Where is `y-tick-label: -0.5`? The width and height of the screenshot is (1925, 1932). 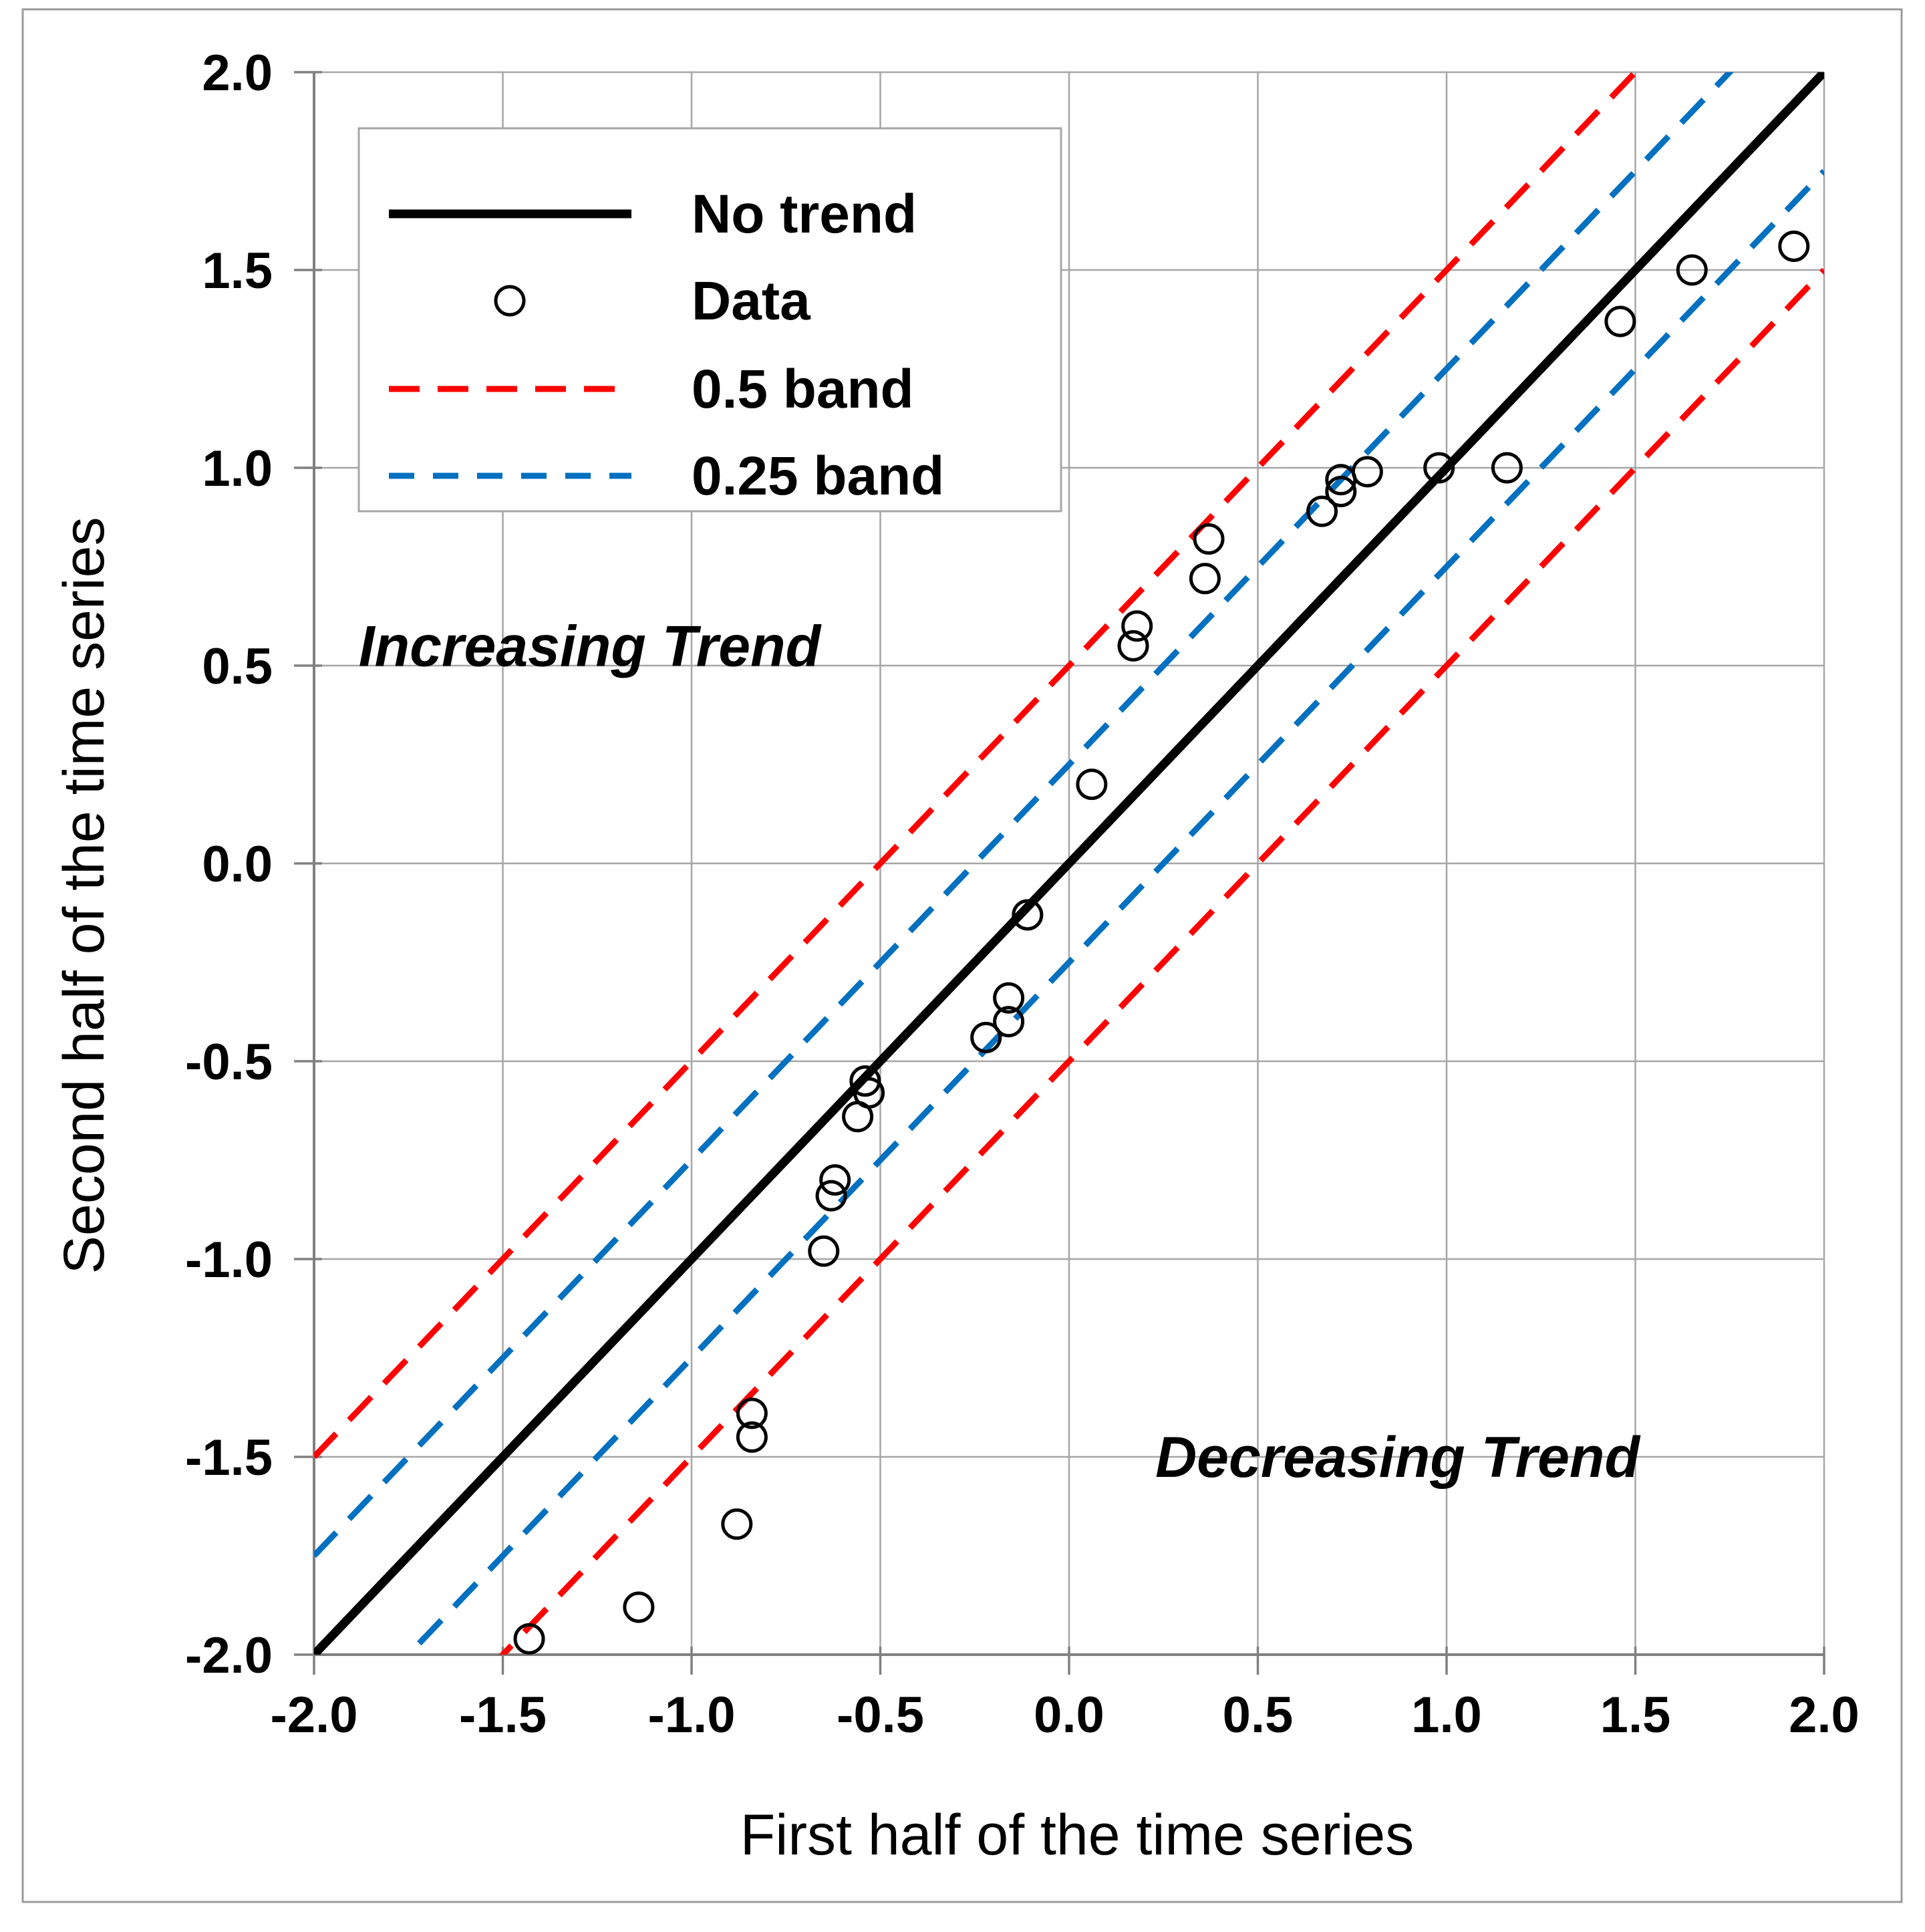
y-tick-label: -0.5 is located at coordinates (229, 1062).